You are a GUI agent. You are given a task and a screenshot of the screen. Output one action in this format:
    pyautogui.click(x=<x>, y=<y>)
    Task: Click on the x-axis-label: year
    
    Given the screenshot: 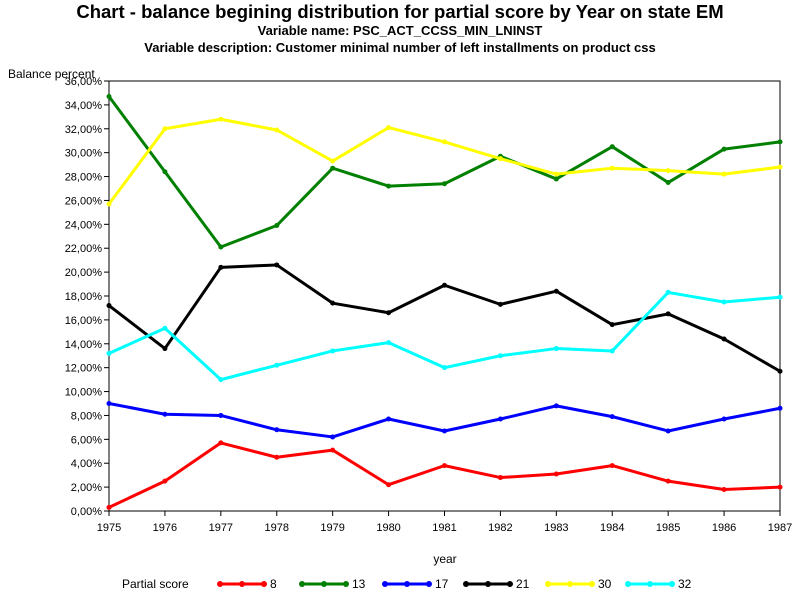 What is the action you would take?
    pyautogui.click(x=444, y=559)
    